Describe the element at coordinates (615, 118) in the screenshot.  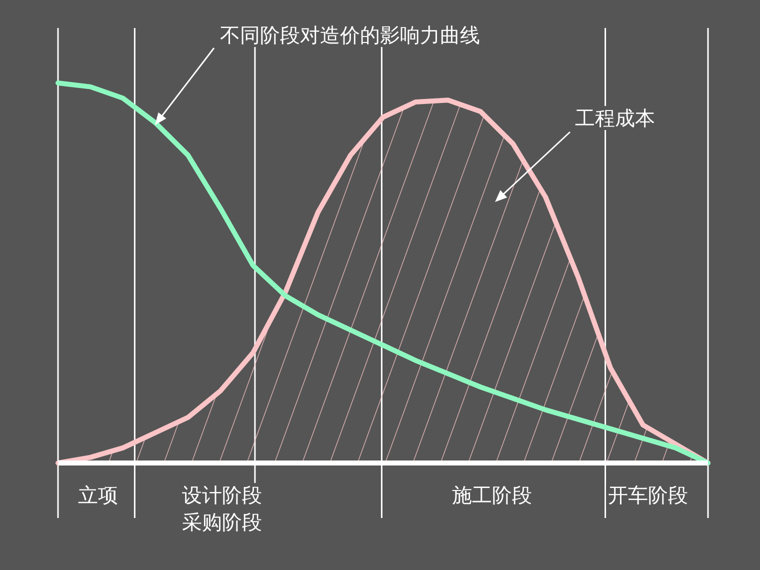
I see `annotation: 工程成本` at that location.